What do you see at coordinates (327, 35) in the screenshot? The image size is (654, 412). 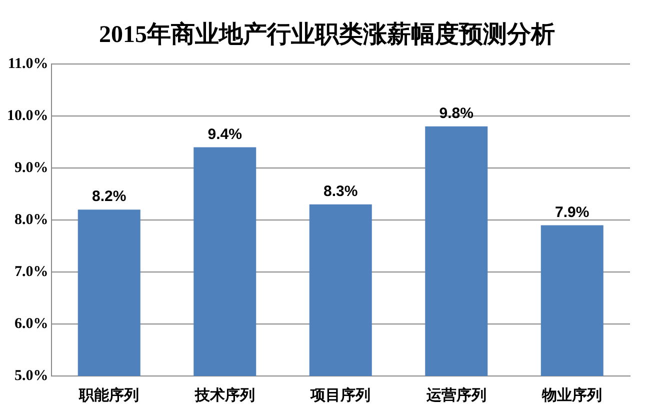 I see `chart-title: 2015年商业地产行业职类涨薪幅度预测分析` at bounding box center [327, 35].